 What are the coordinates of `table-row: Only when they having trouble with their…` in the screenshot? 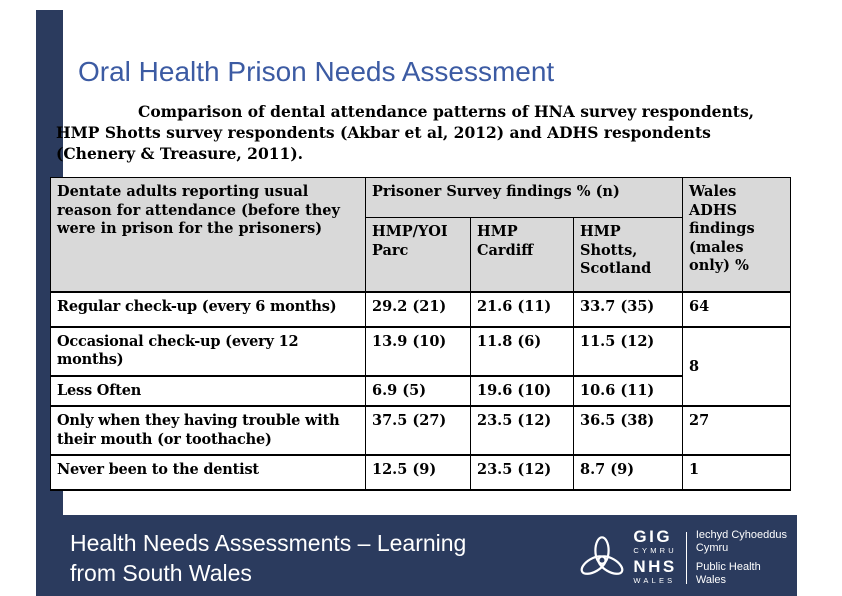 It's located at (421, 430).